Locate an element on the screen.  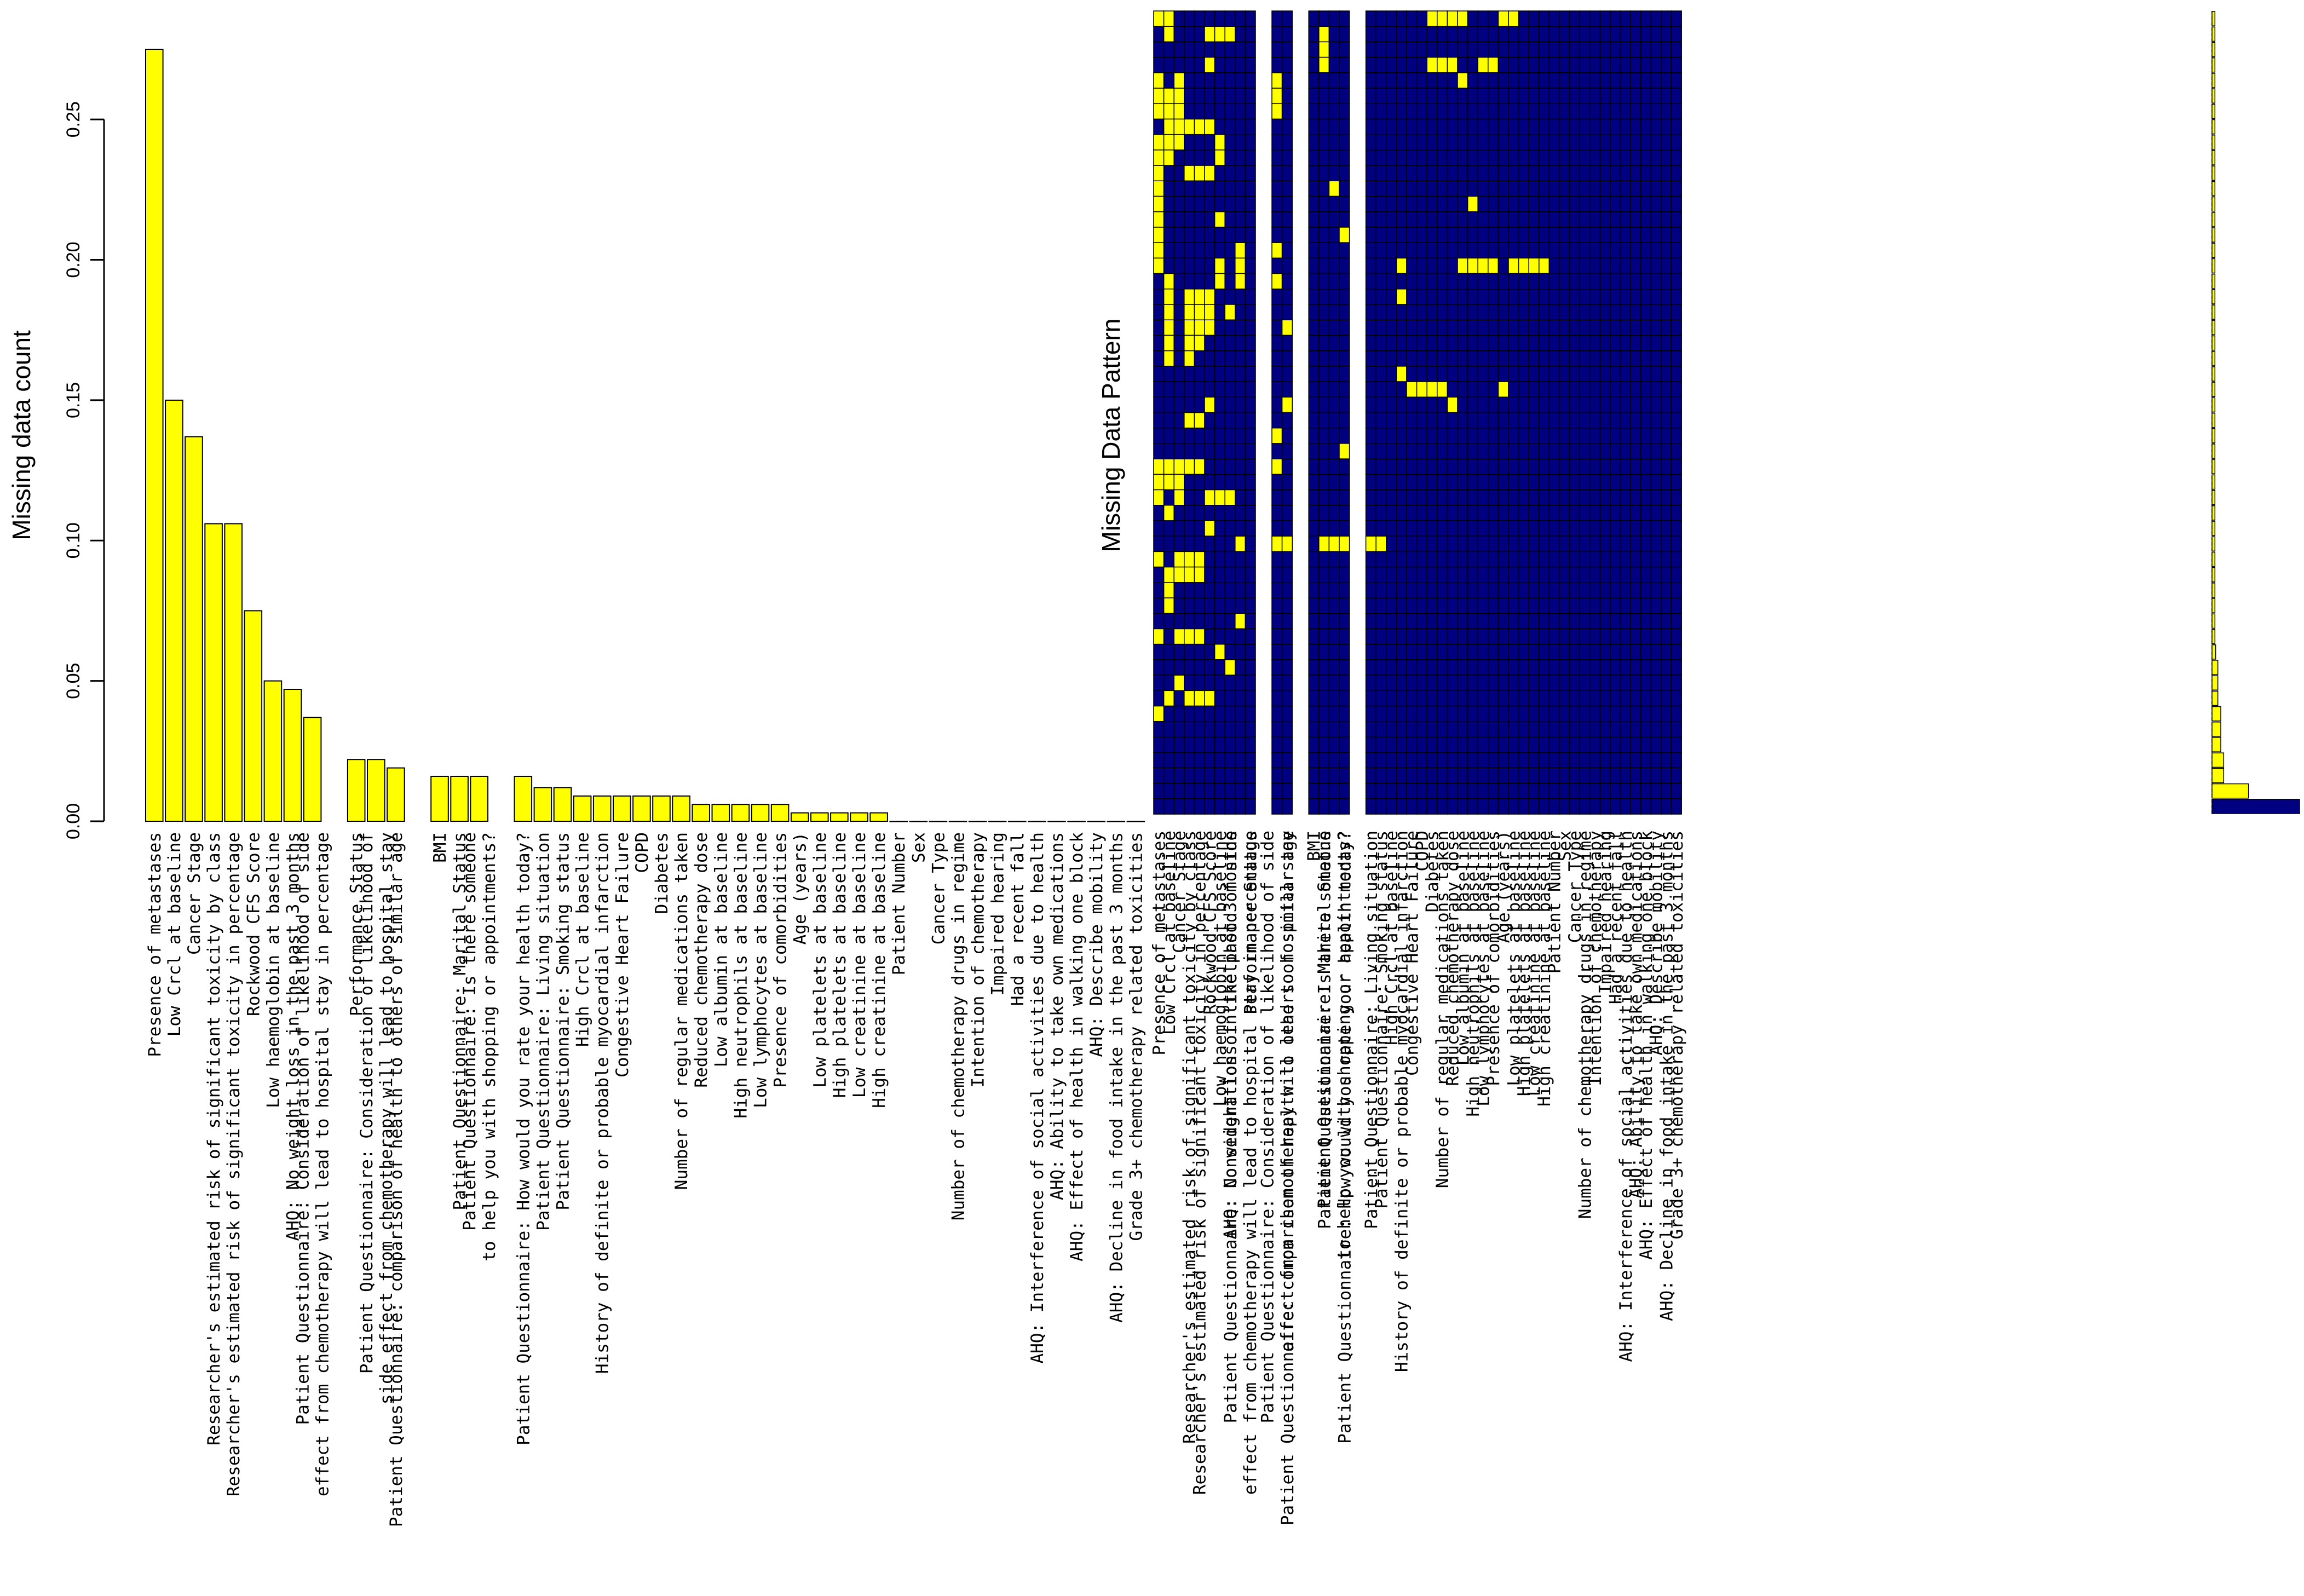
column-label: Patient Number is located at coordinates (1555, 902).